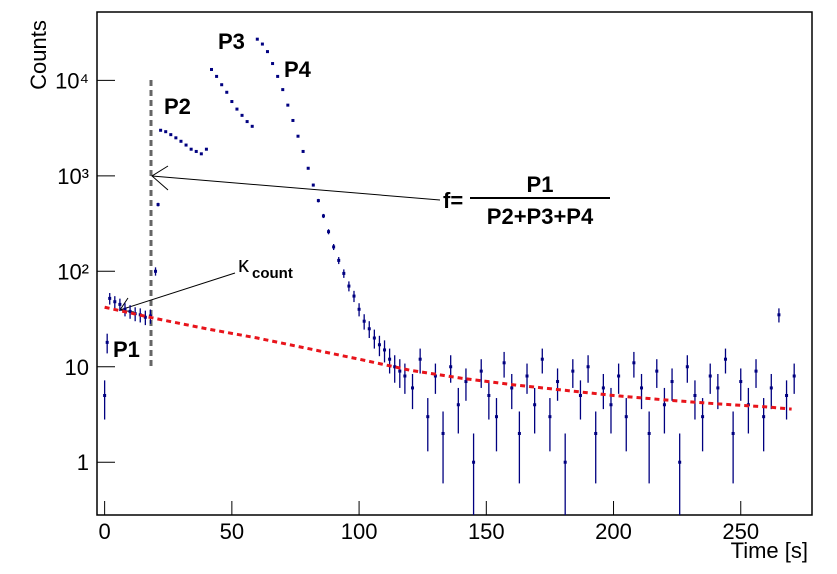 This screenshot has width=837, height=574. I want to click on annotation: count, so click(272, 273).